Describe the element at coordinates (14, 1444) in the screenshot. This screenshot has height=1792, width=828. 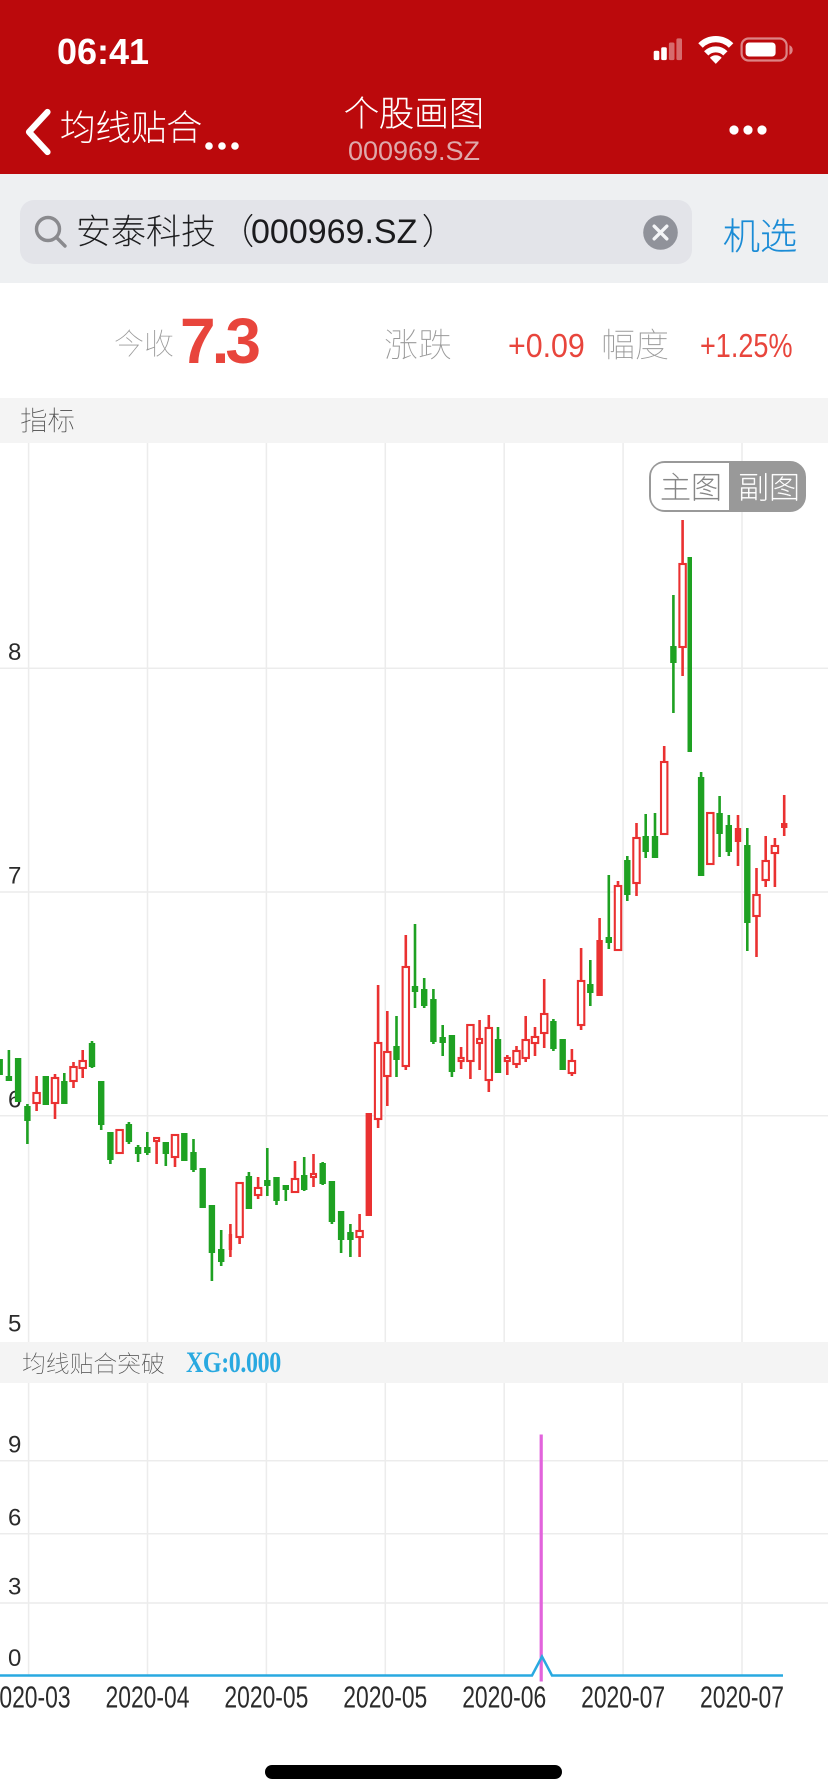
I see `svg-text: 9` at that location.